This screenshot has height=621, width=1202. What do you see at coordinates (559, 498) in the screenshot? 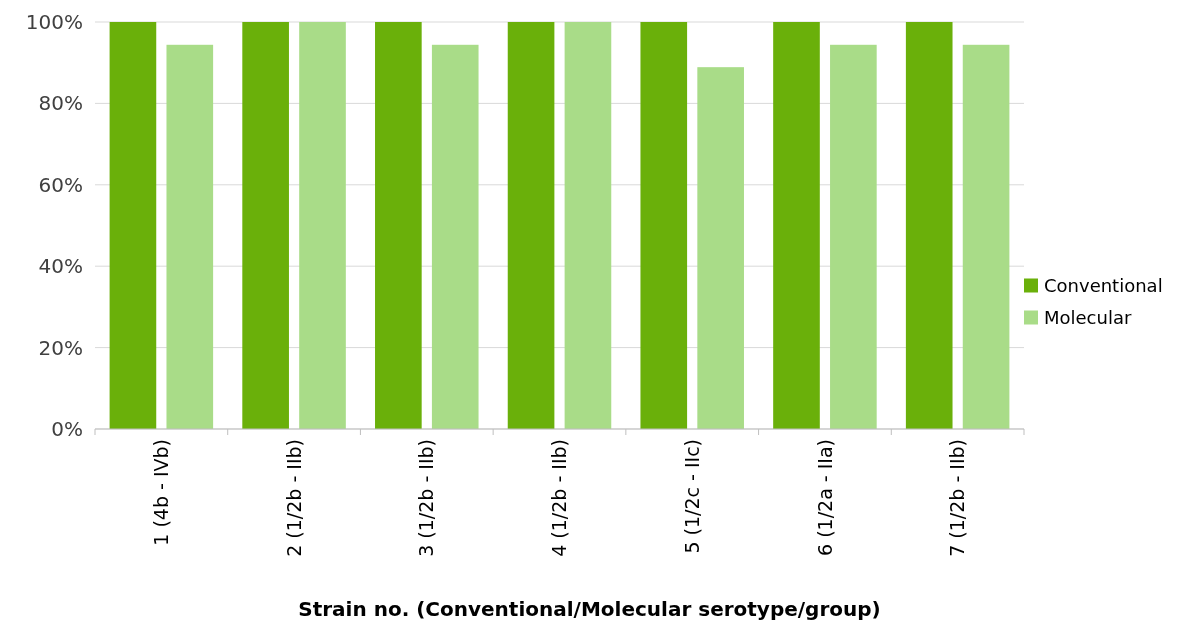
I see `x-tick-label: 4 (1/2b - IIb)` at bounding box center [559, 498].